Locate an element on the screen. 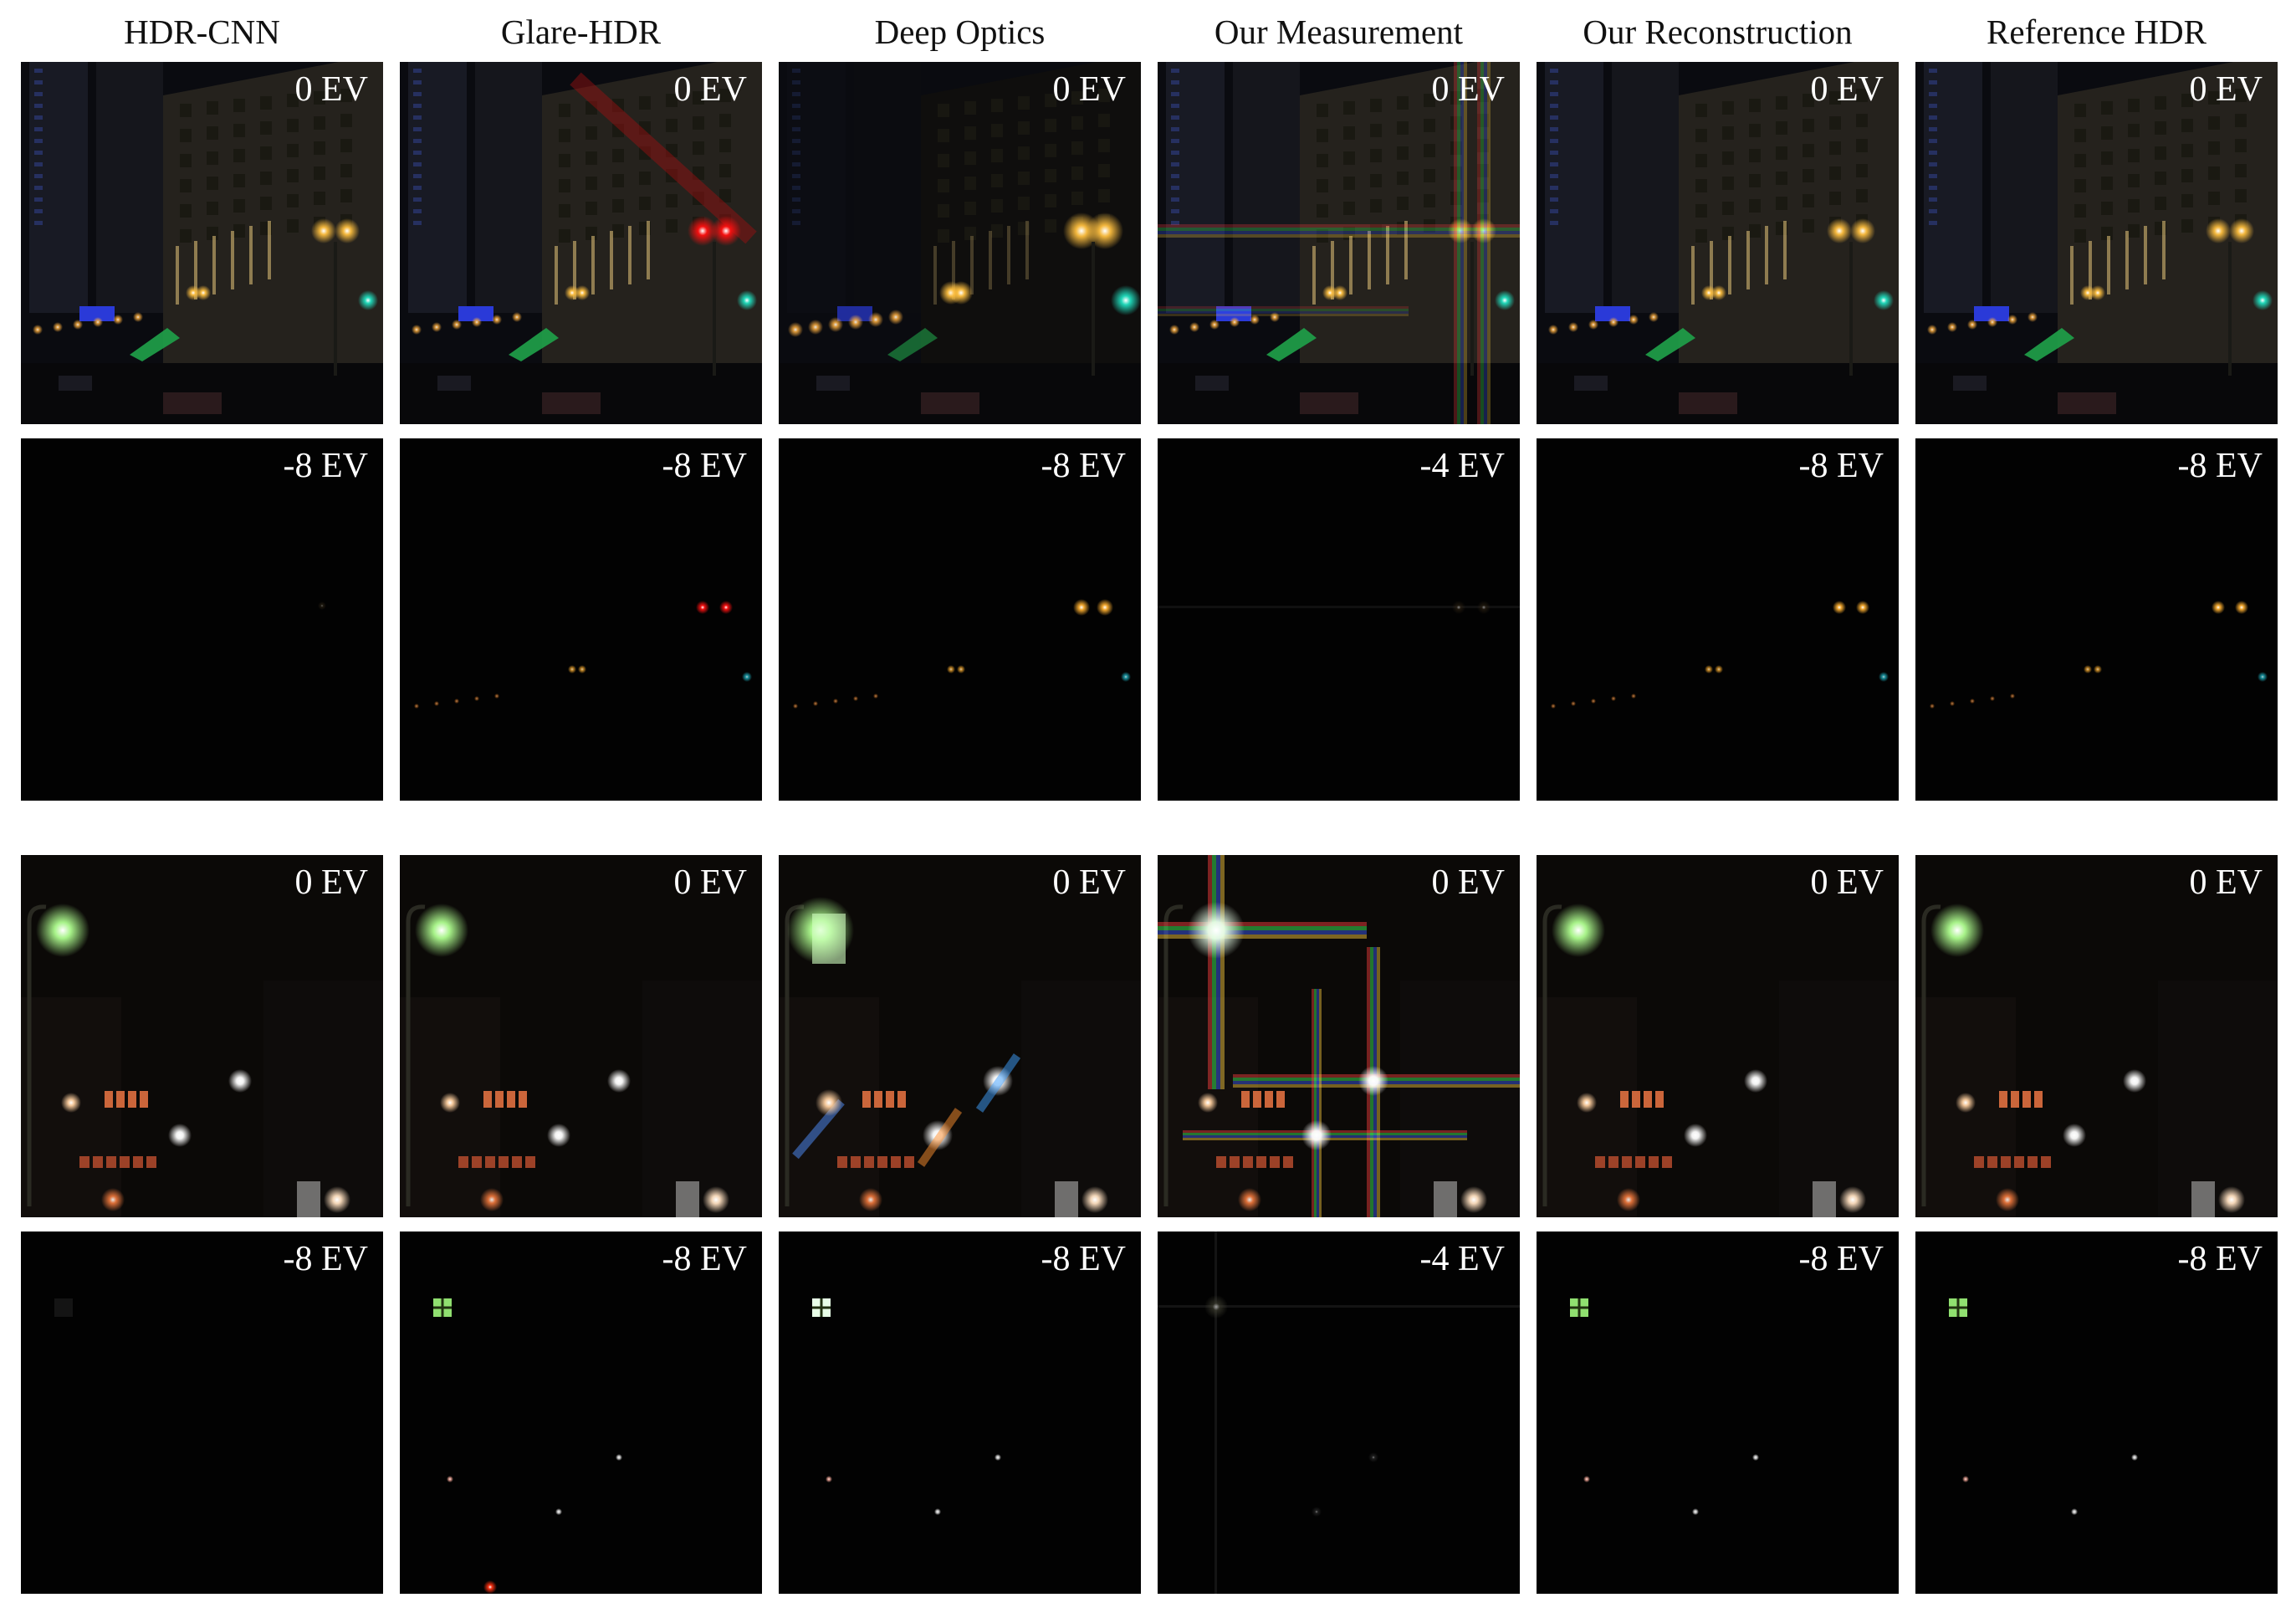 The width and height of the screenshot is (2296, 1613). lantern is located at coordinates (2231, 1199).